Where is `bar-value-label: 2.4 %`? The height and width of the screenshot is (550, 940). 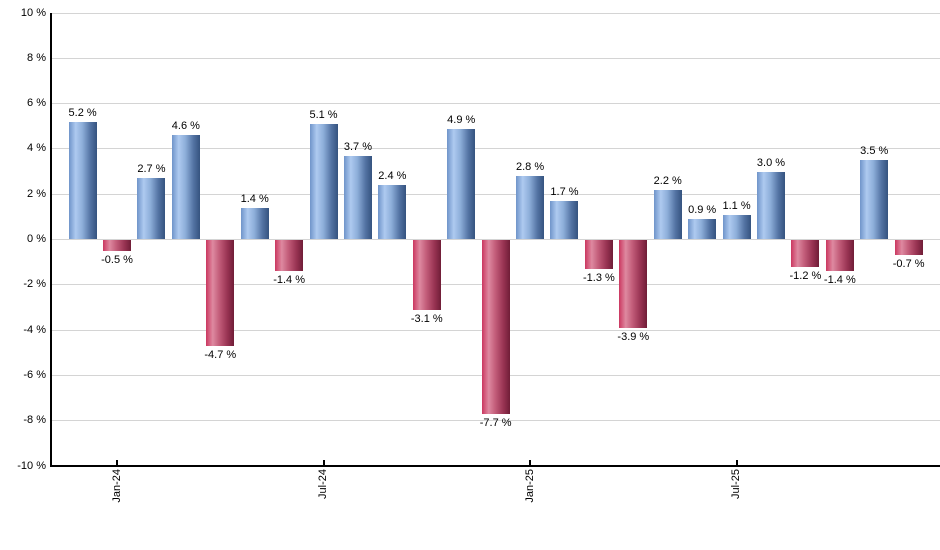 bar-value-label: 2.4 % is located at coordinates (392, 176).